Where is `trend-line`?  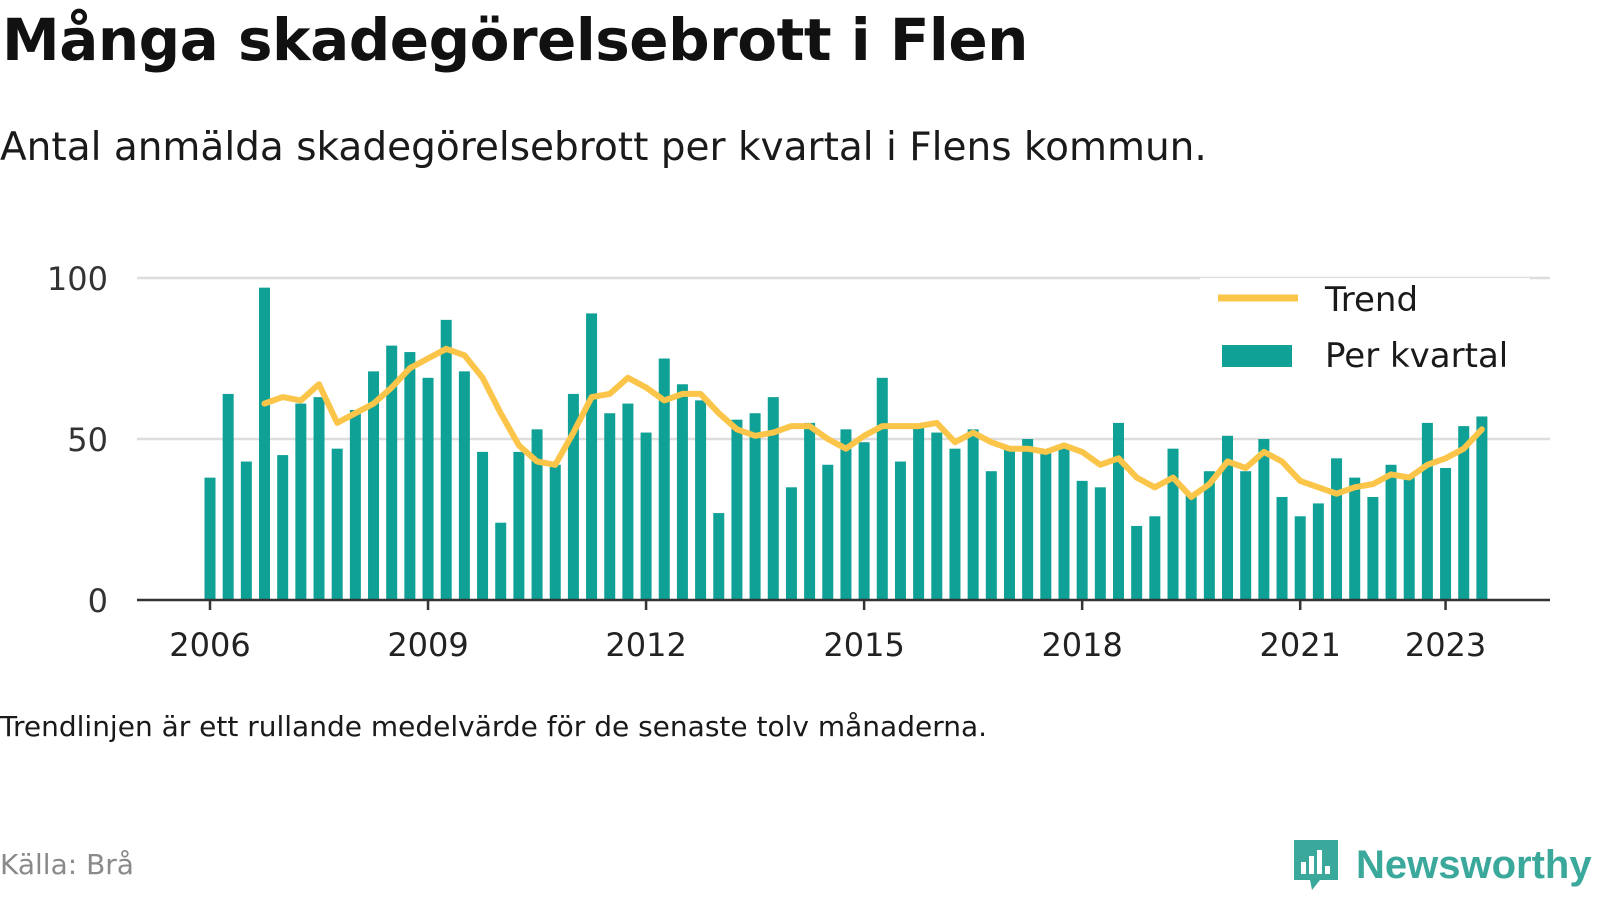 trend-line is located at coordinates (873, 422).